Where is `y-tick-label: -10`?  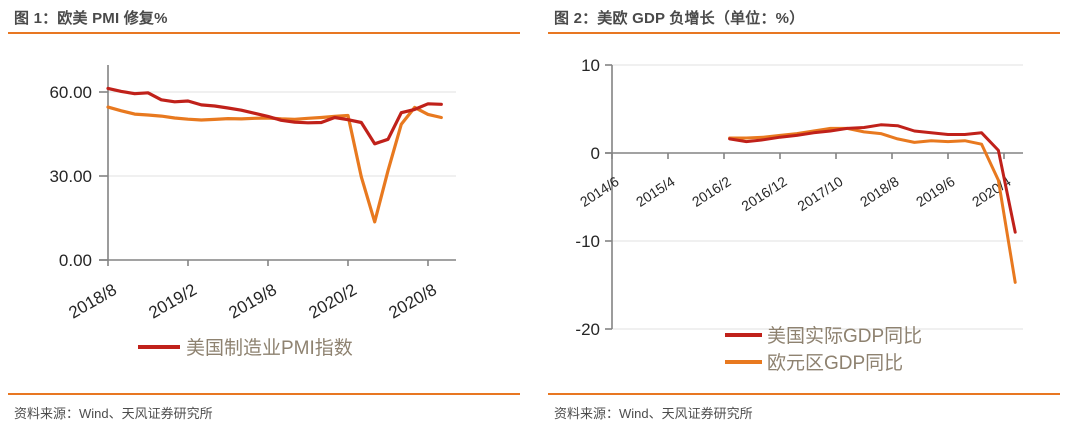 y-tick-label: -10 is located at coordinates (587, 241).